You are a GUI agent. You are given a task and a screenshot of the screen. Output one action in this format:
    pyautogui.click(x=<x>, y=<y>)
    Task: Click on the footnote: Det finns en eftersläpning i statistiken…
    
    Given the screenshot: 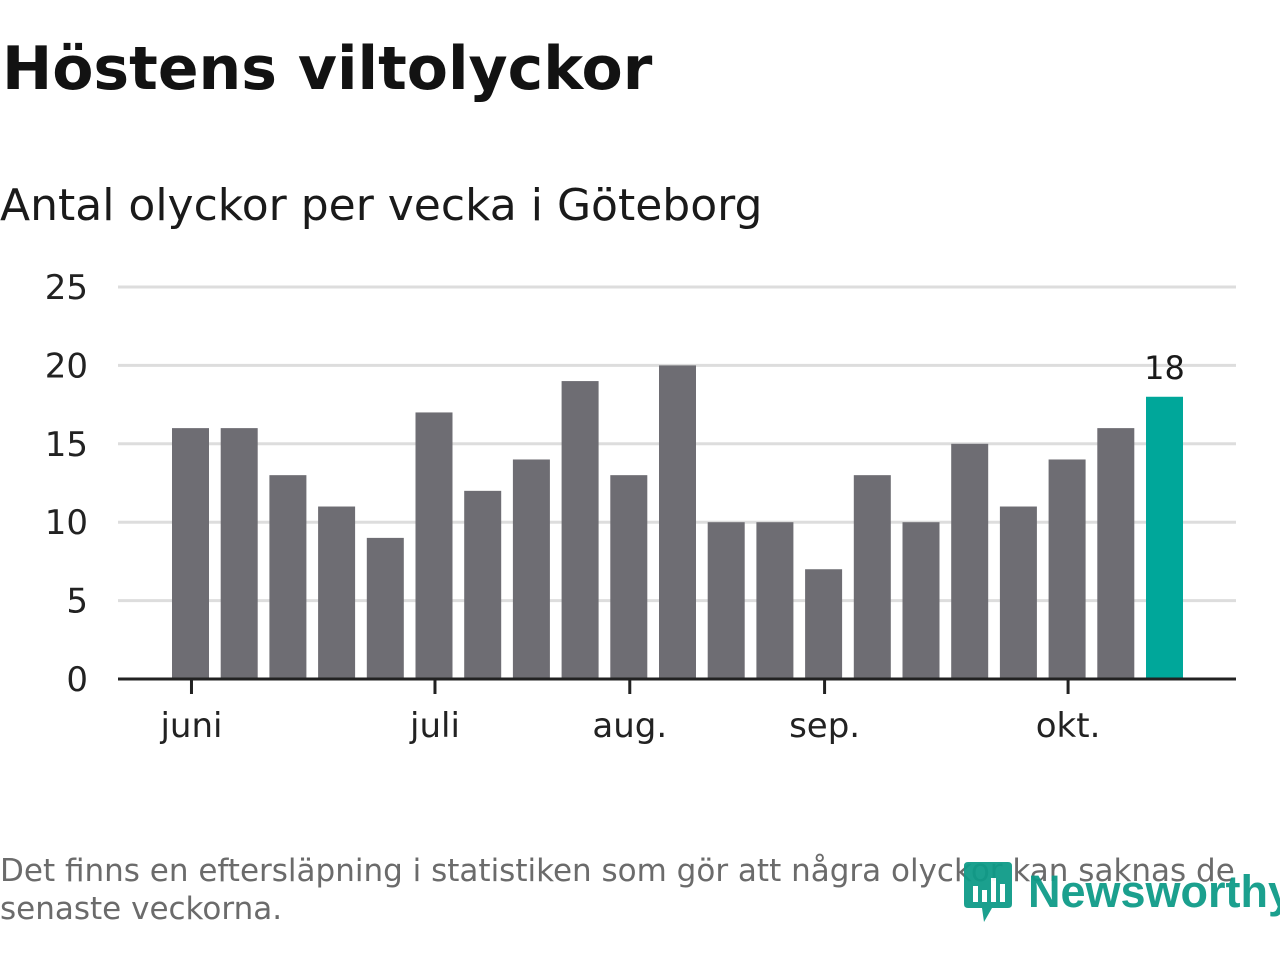 What is the action you would take?
    pyautogui.click(x=617, y=890)
    